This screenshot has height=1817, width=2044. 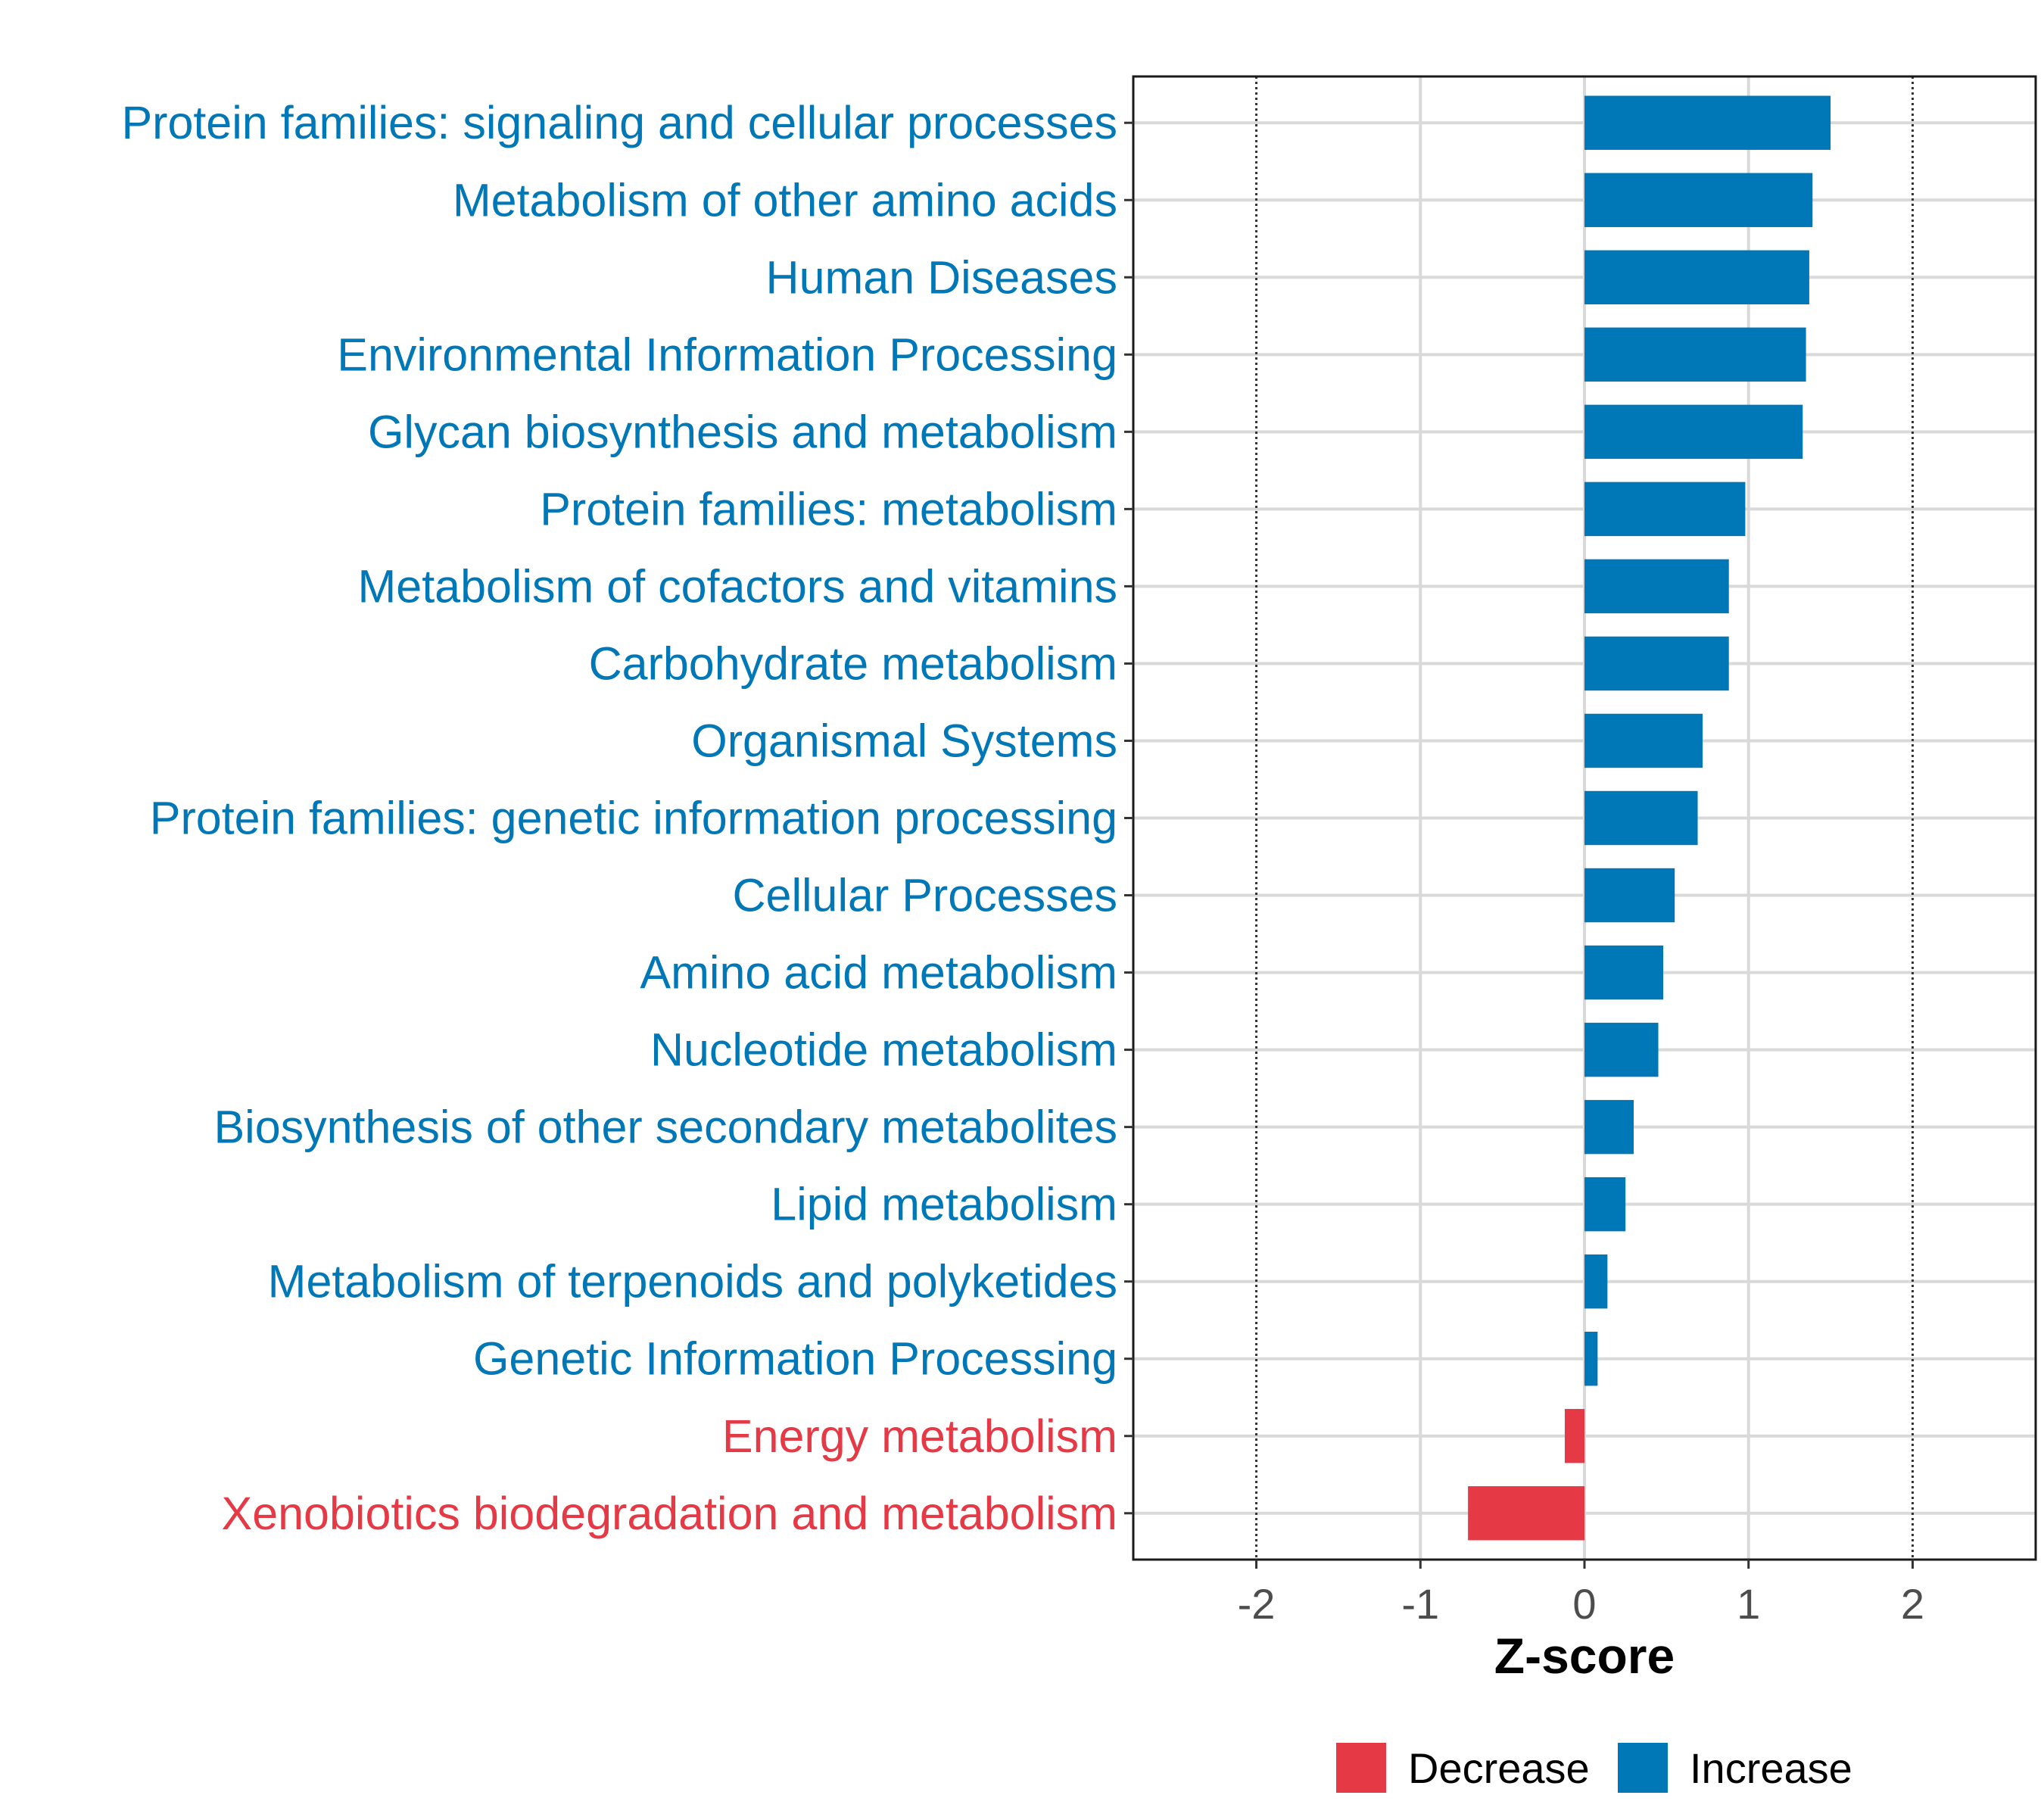 I want to click on legend-label-increase: Increase, so click(x=1771, y=1768).